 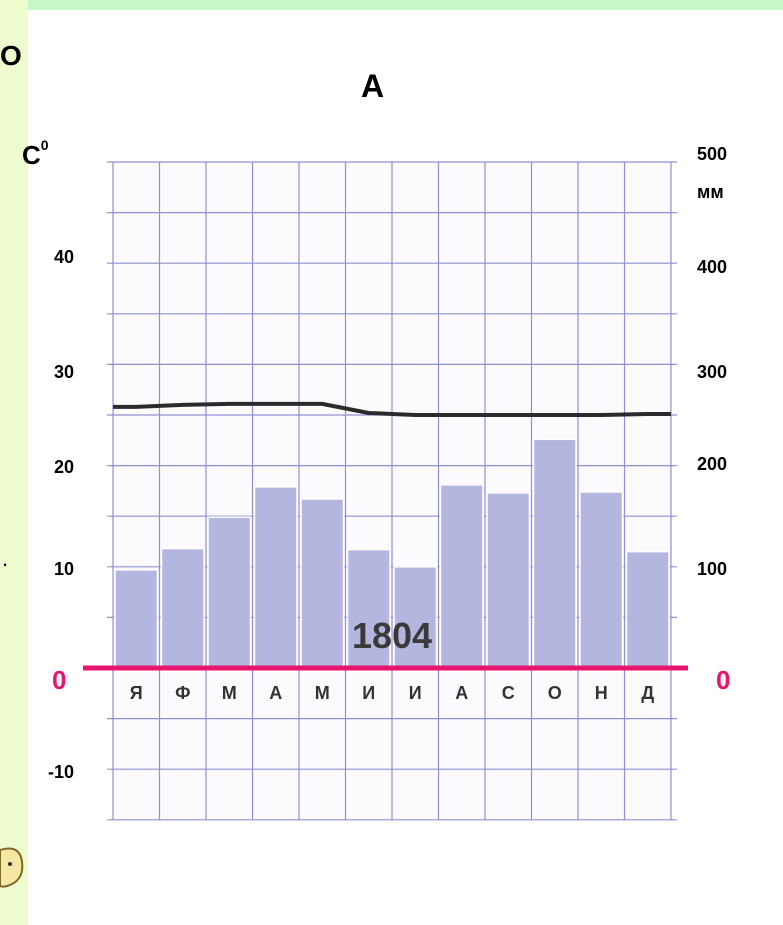 What do you see at coordinates (508, 693) in the screenshot?
I see `month-label: С` at bounding box center [508, 693].